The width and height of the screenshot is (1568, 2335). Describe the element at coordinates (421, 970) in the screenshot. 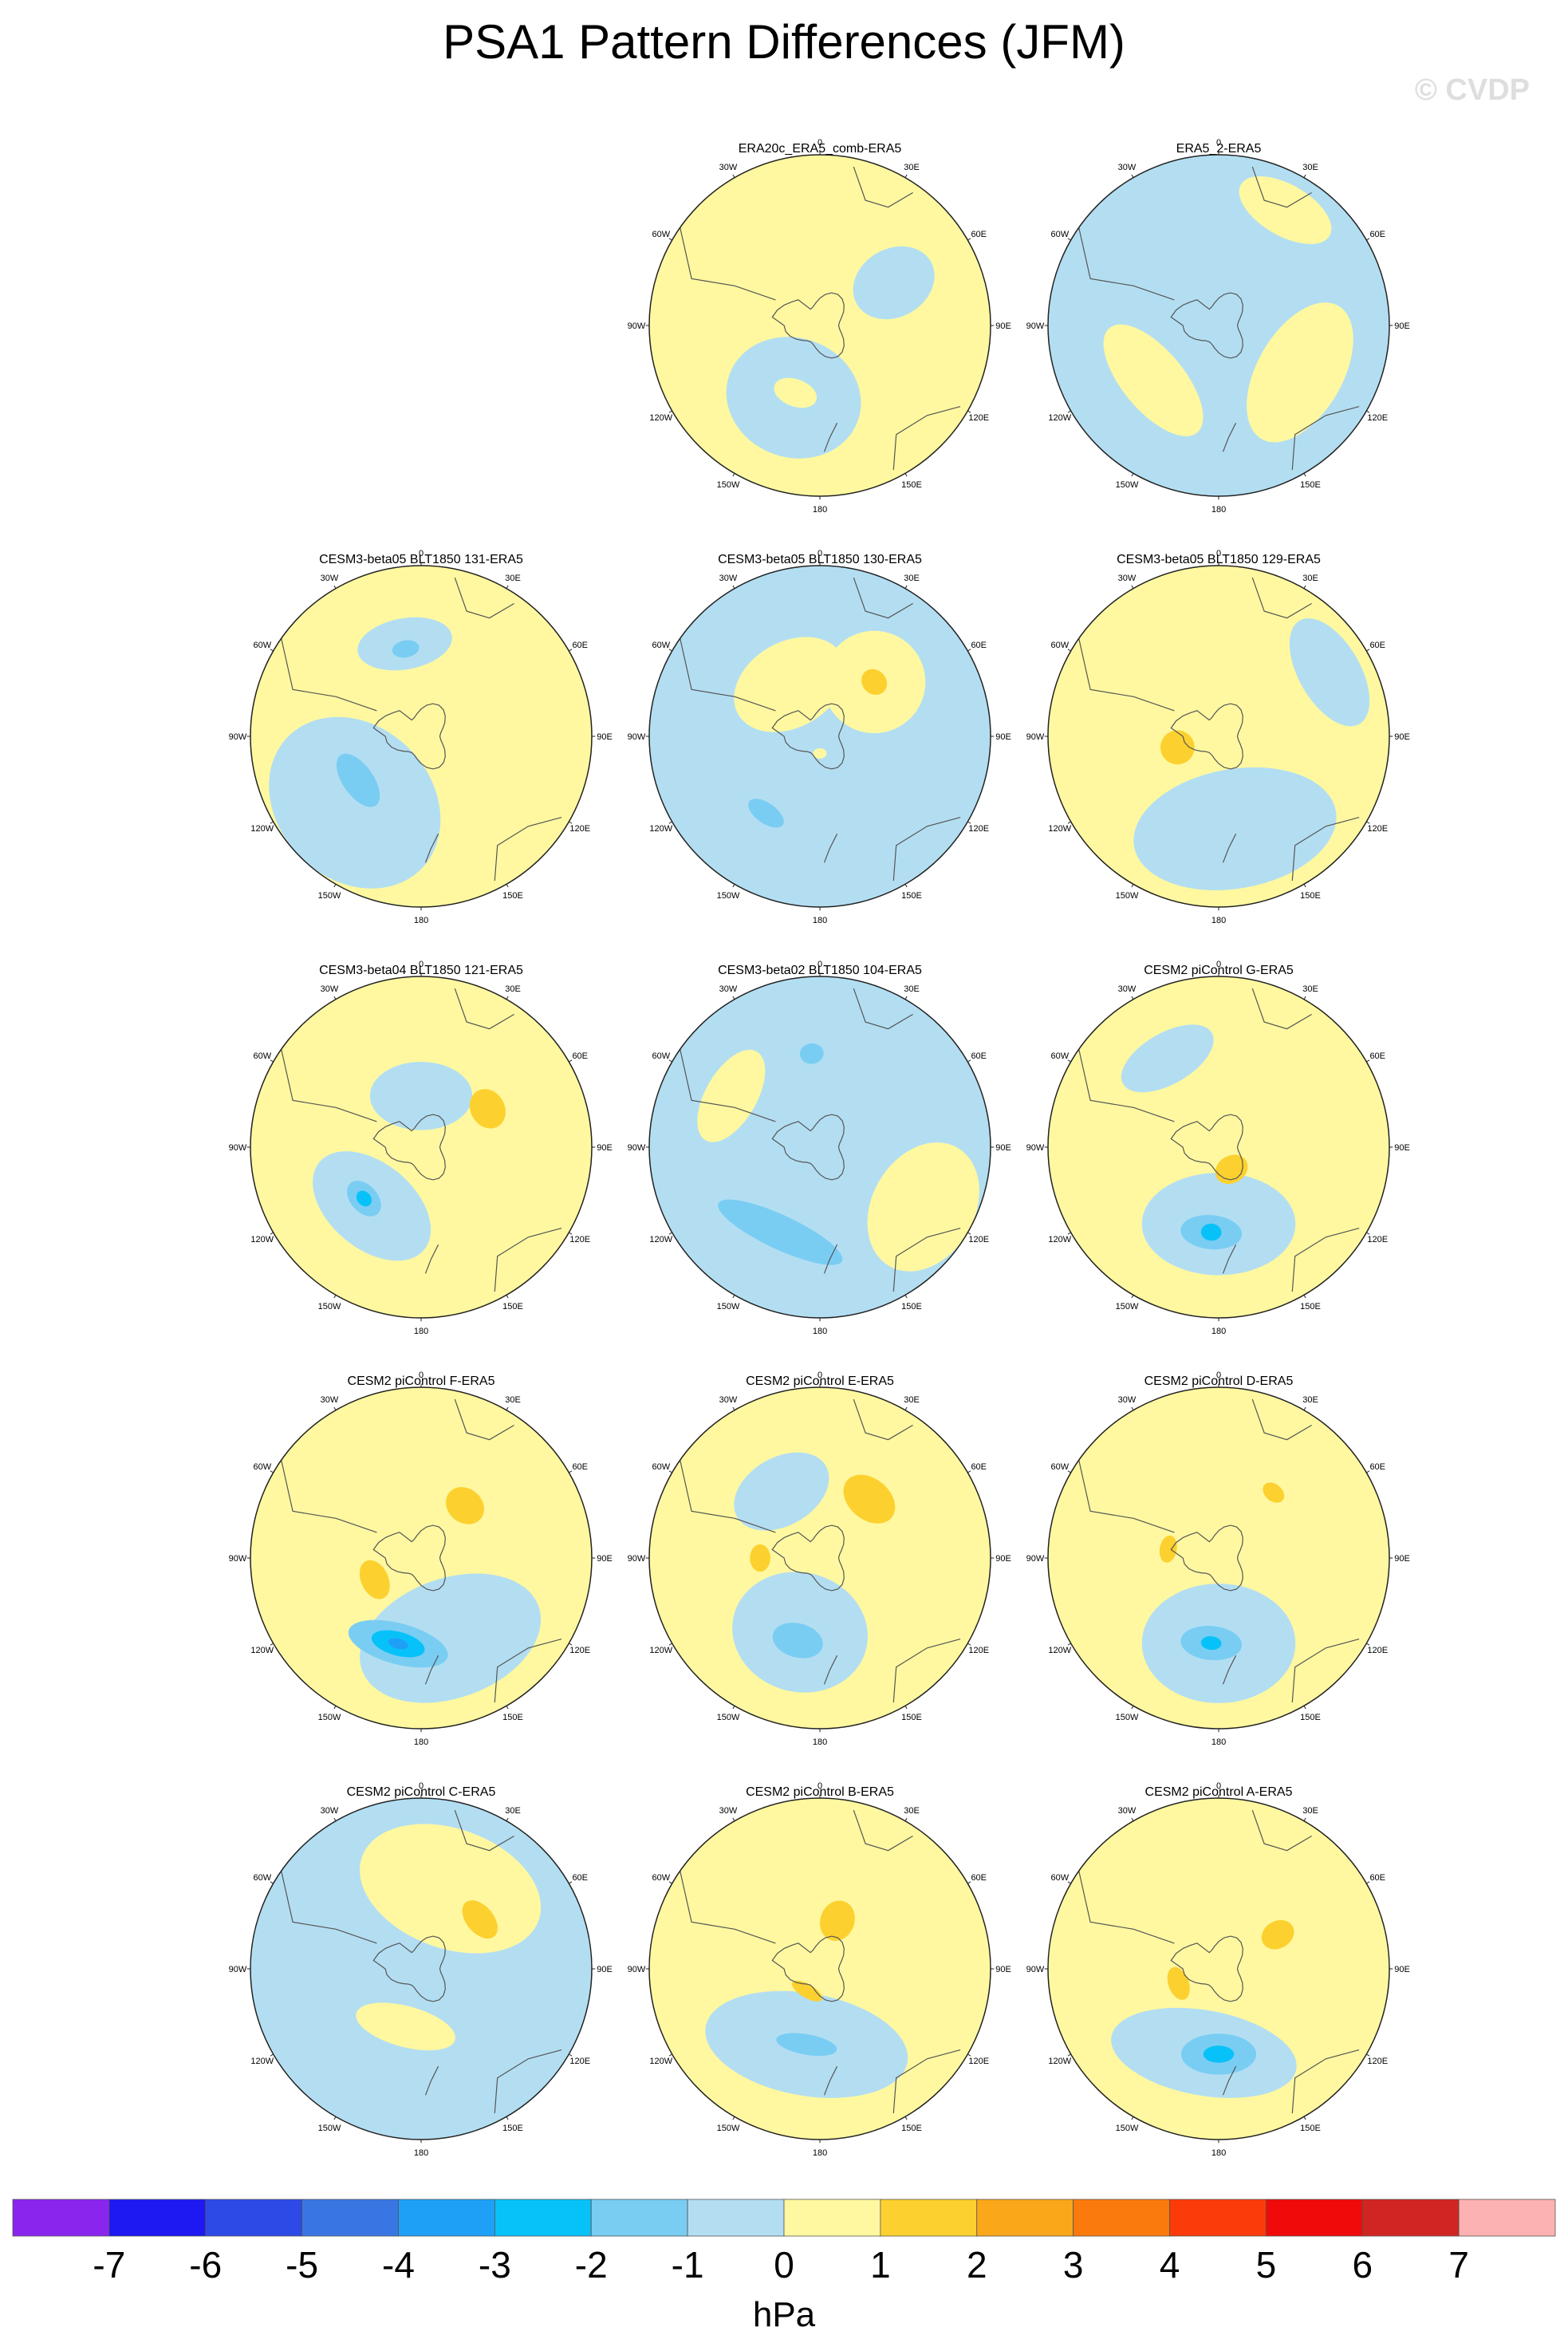

I see `panel-title: CESM3-beta04 BLT1850 121-ERA5` at that location.